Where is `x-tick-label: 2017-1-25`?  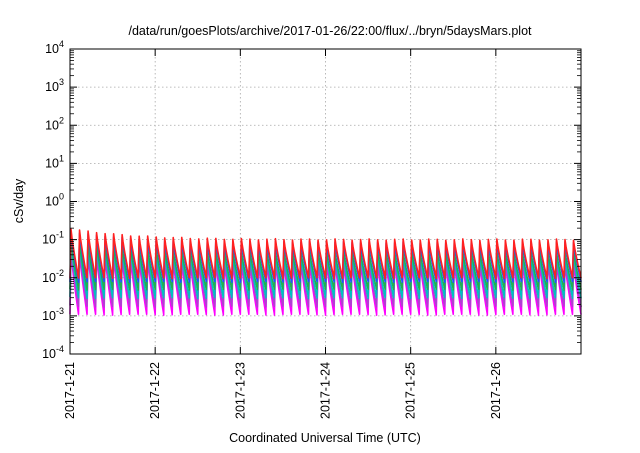
x-tick-label: 2017-1-25 is located at coordinates (411, 390).